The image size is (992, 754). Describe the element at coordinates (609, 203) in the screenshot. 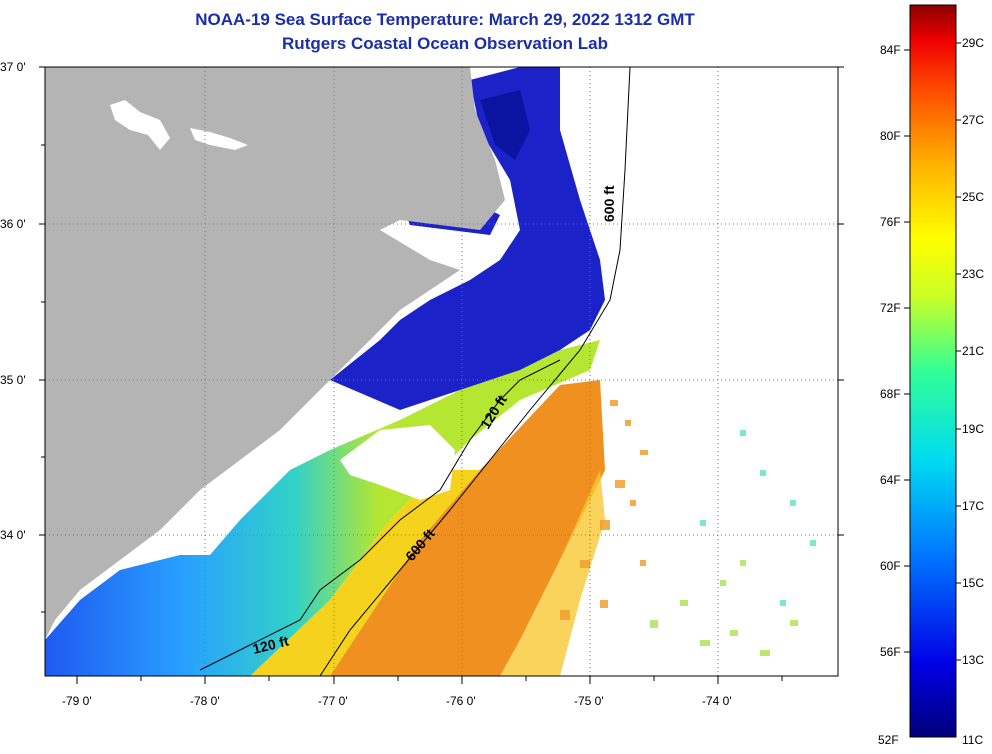

I see `contour-label-600ft-north: 600 ft` at that location.